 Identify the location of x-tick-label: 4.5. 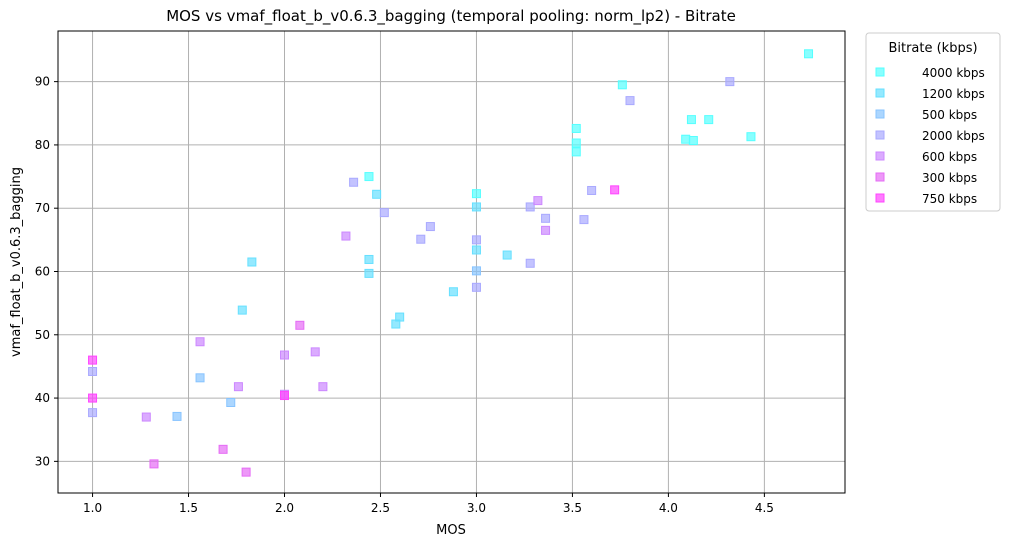
(764, 508).